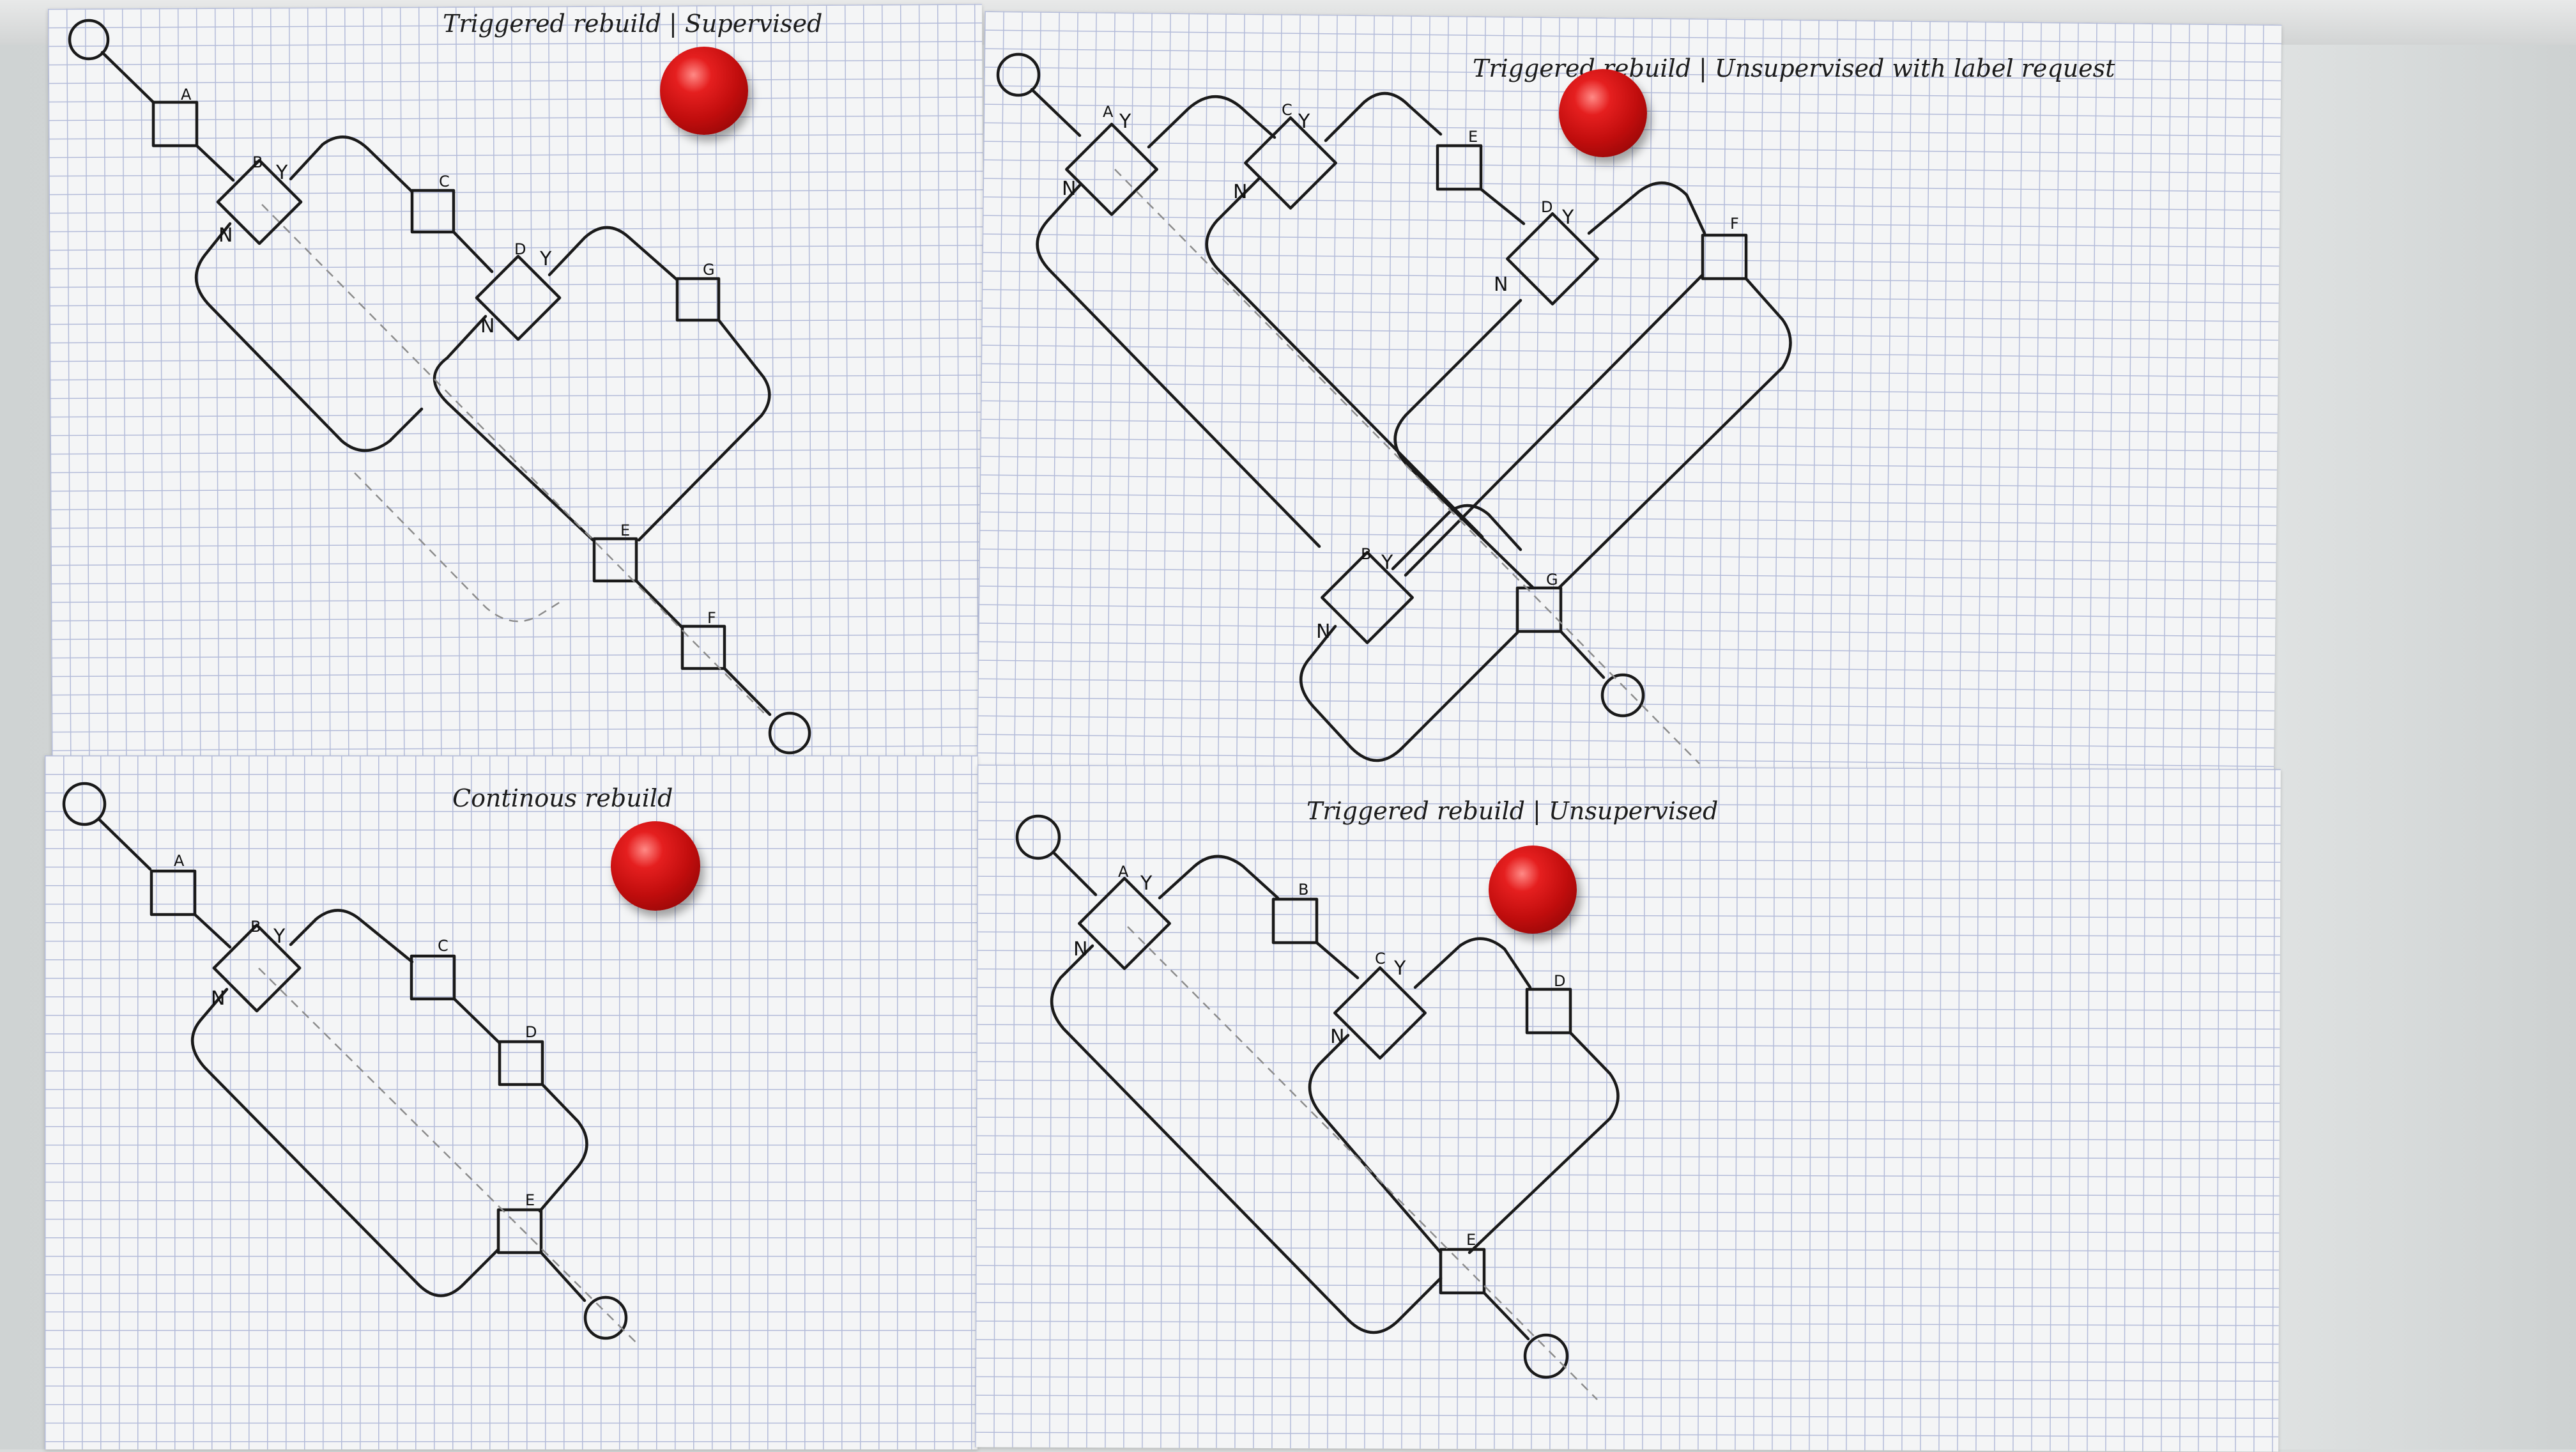 This screenshot has width=2576, height=1452. I want to click on decision-a, so click(1124, 924).